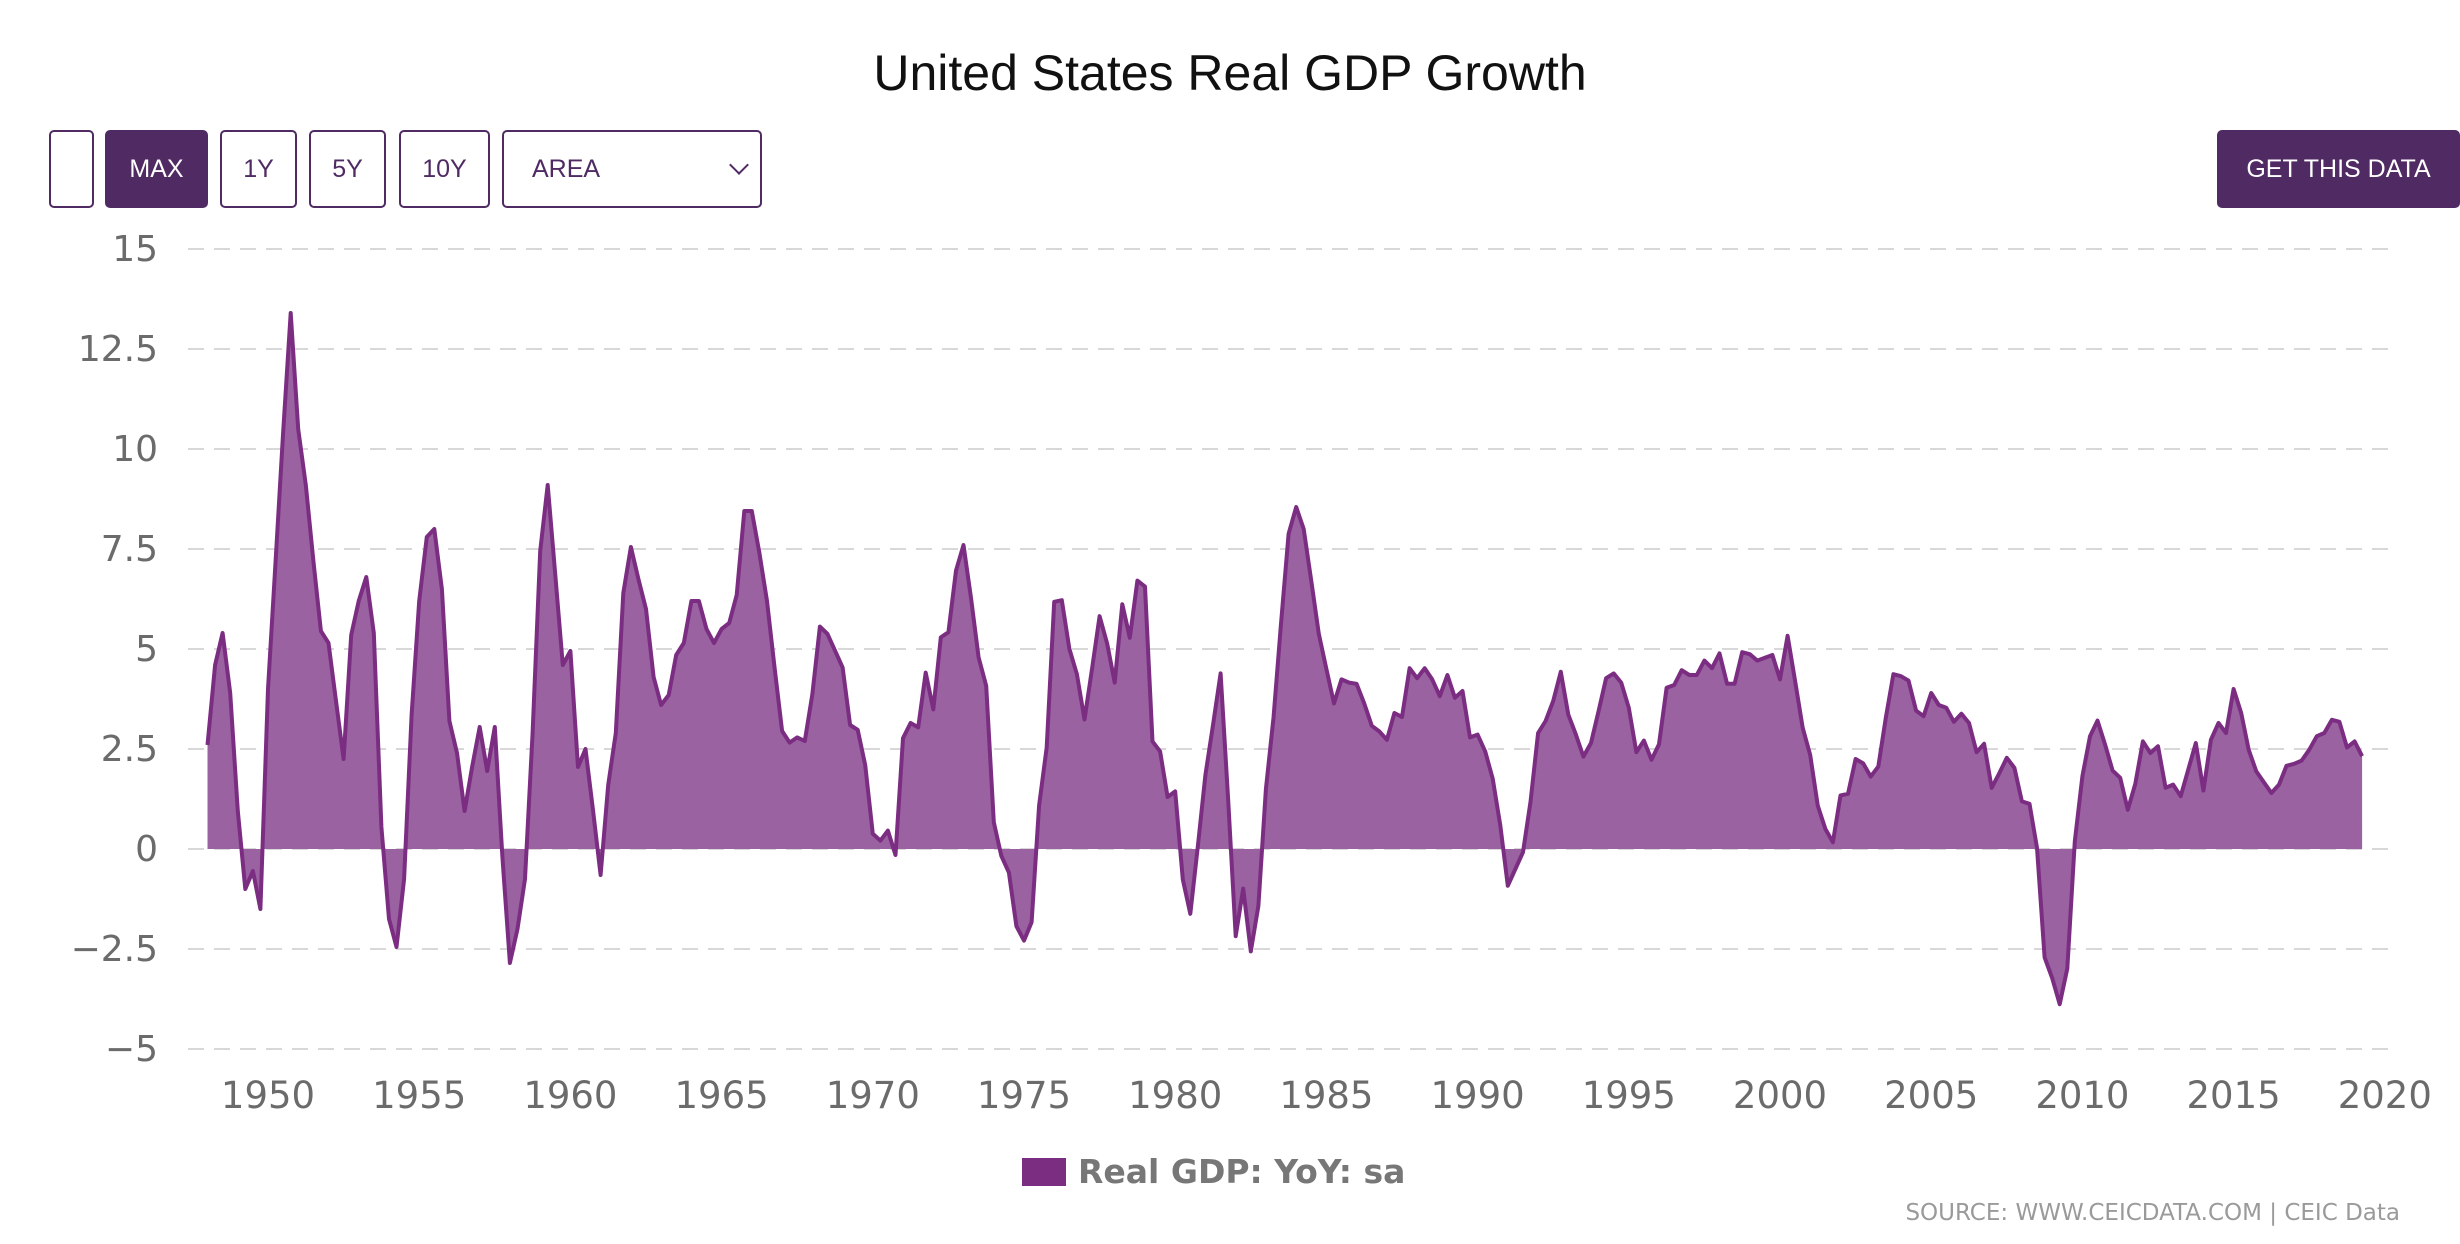 The image size is (2460, 1244). I want to click on x-tick-label: 2015, so click(2234, 1095).